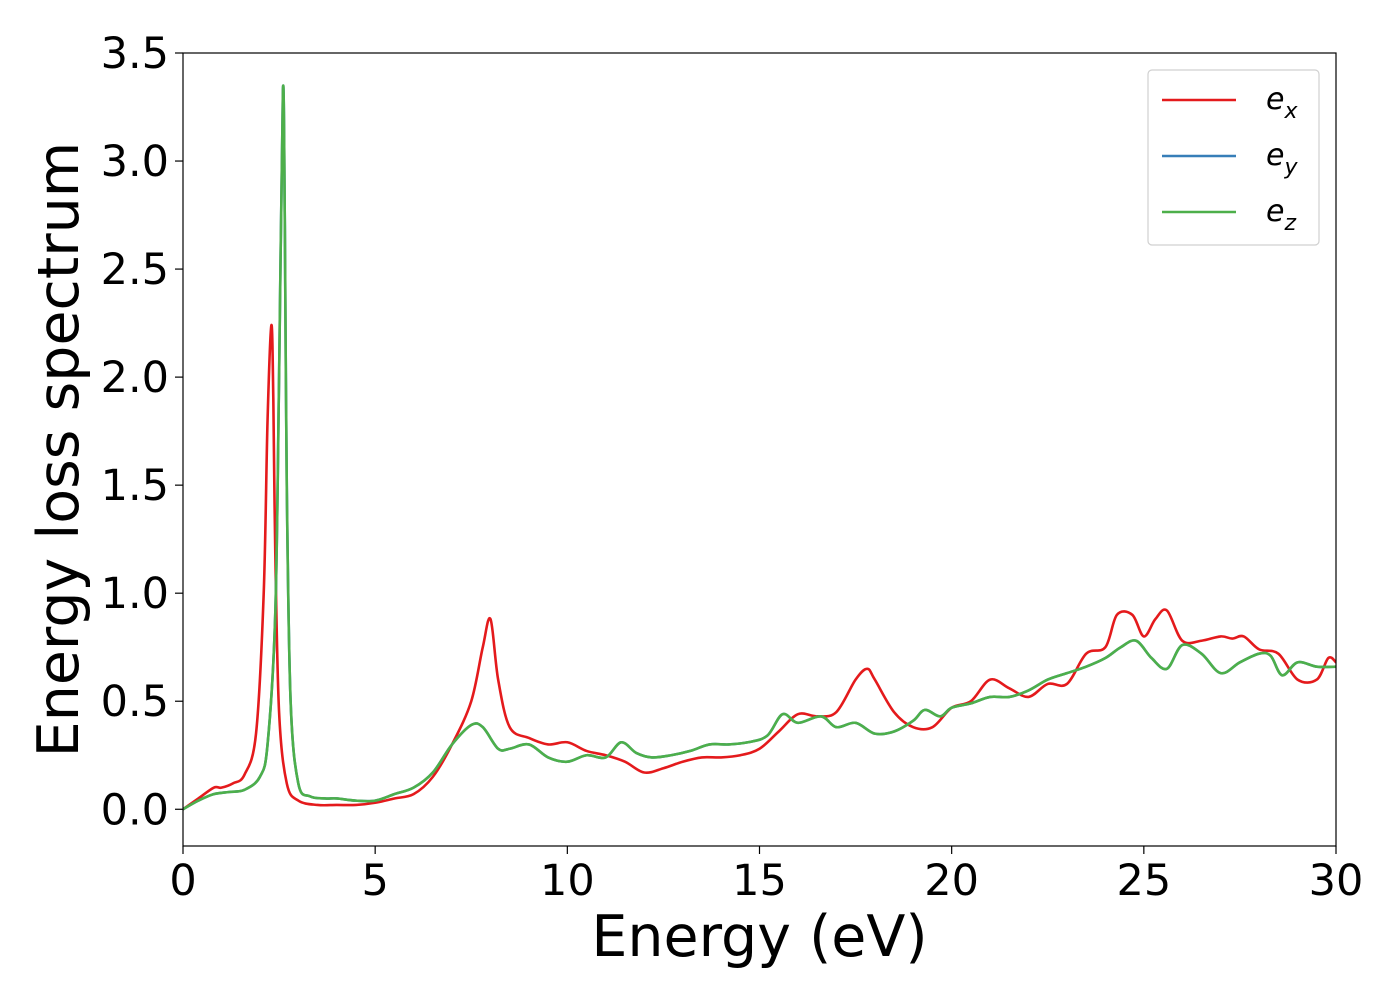  Describe the element at coordinates (182, 881) in the screenshot. I see `x-tick-label: 0` at that location.